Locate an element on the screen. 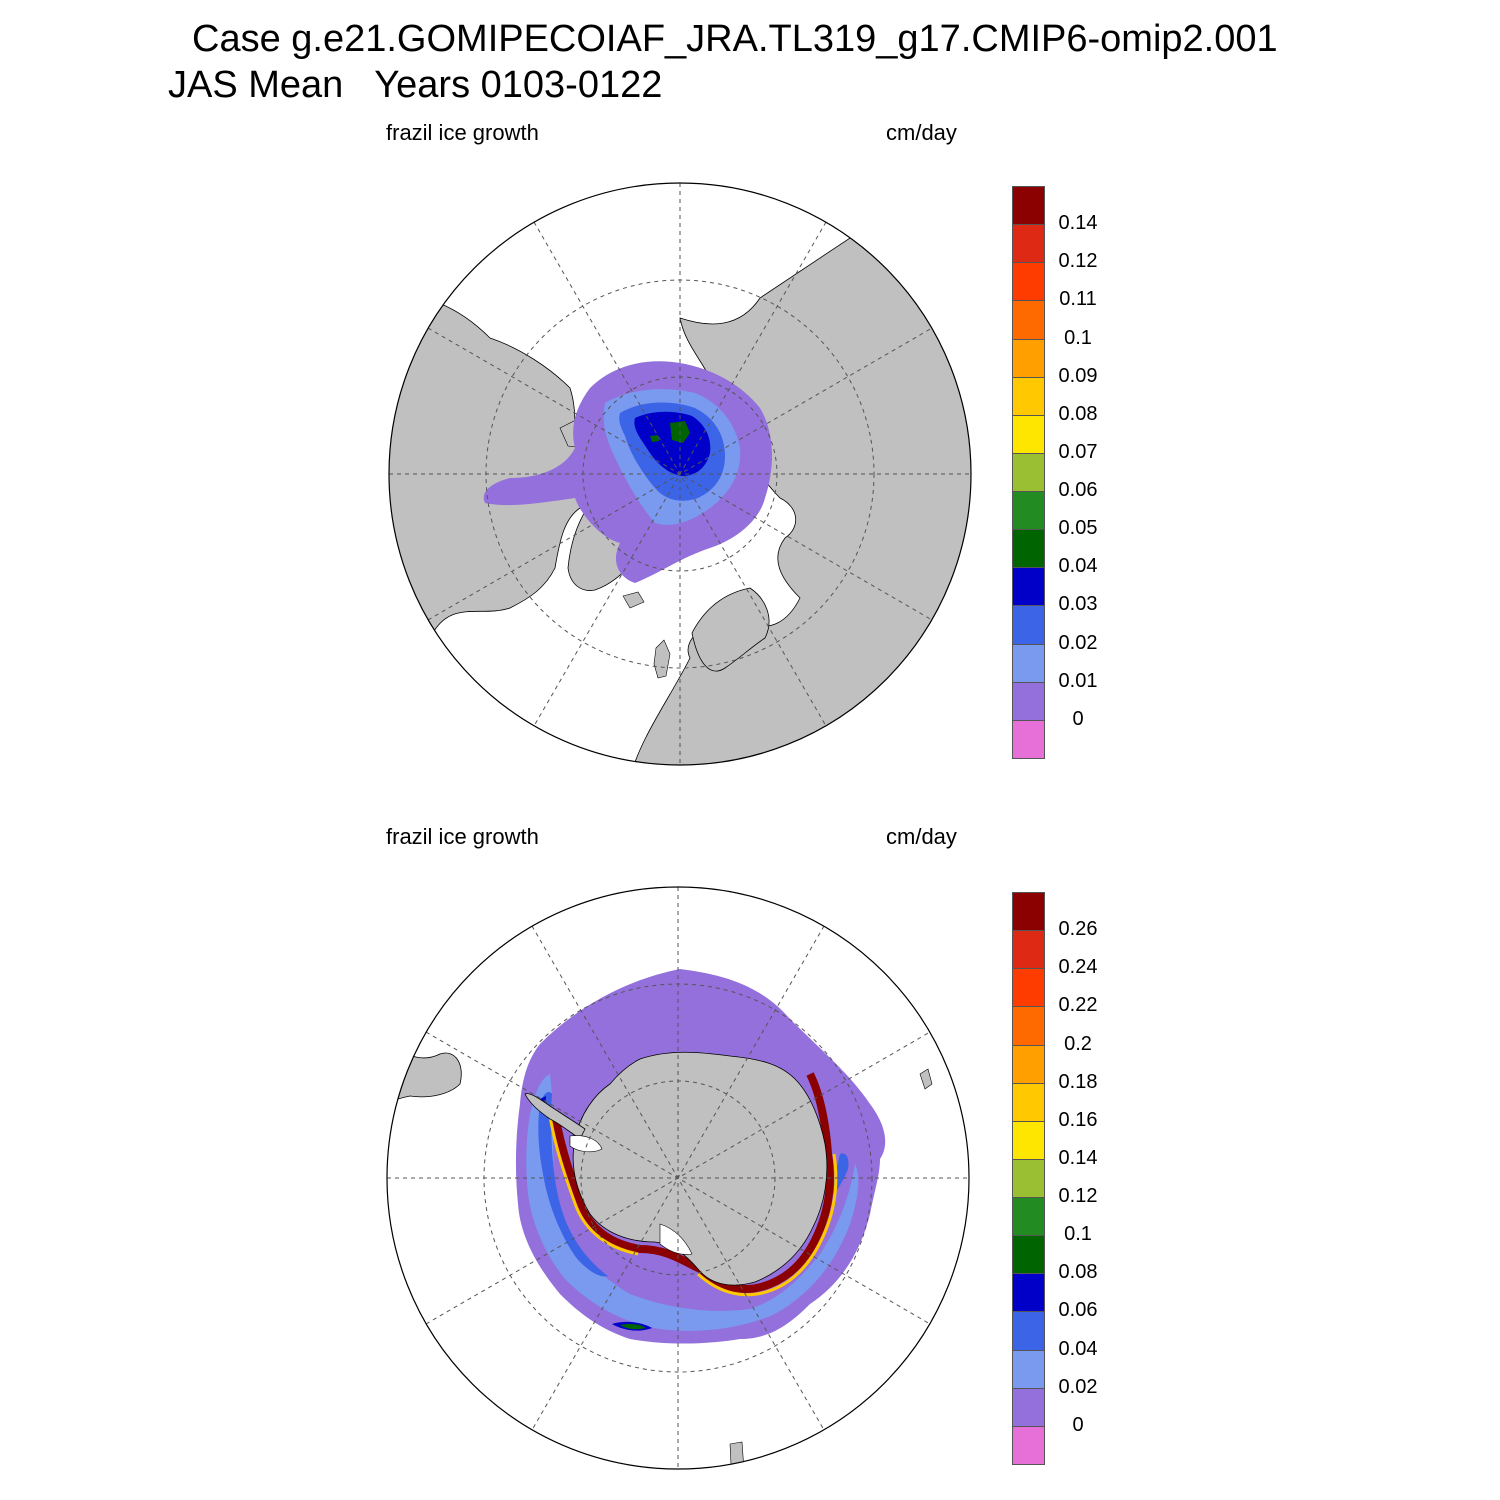 The height and width of the screenshot is (1500, 1500). land-scandinavia is located at coordinates (730, 629).